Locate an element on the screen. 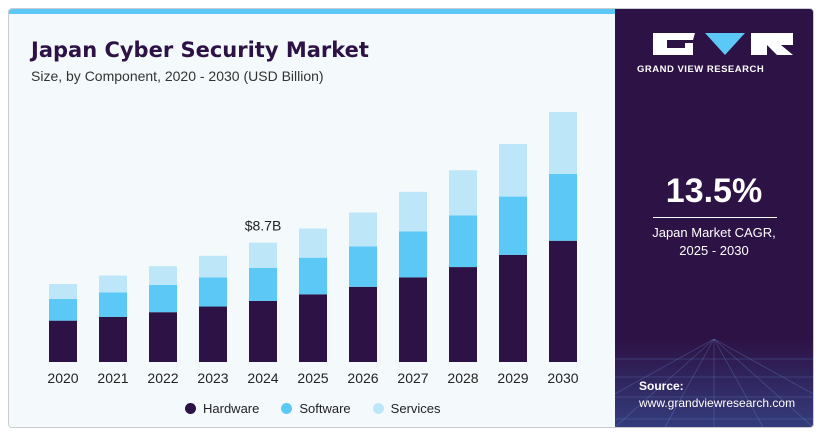  chart-title: Japan Cyber Security Market is located at coordinates (200, 50).